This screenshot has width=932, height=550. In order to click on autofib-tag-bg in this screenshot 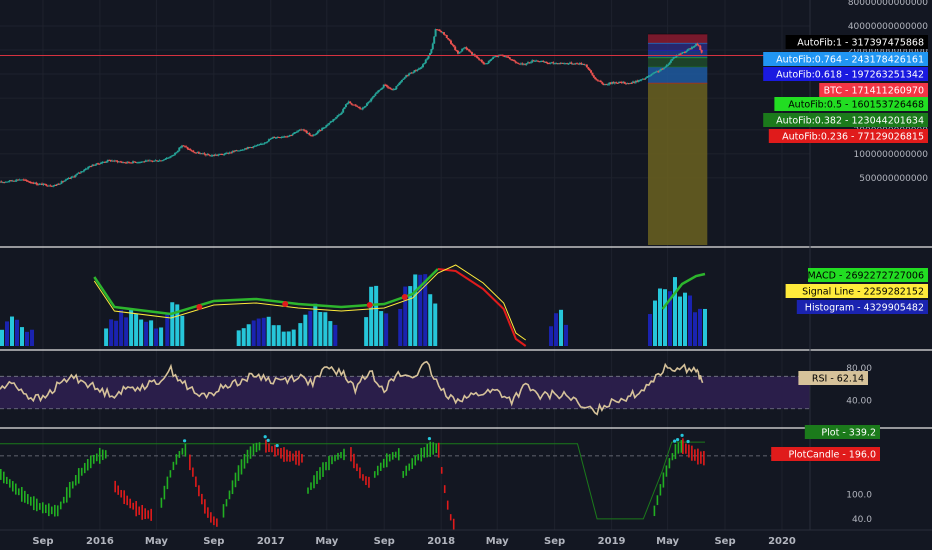, I will do `click(851, 104)`.